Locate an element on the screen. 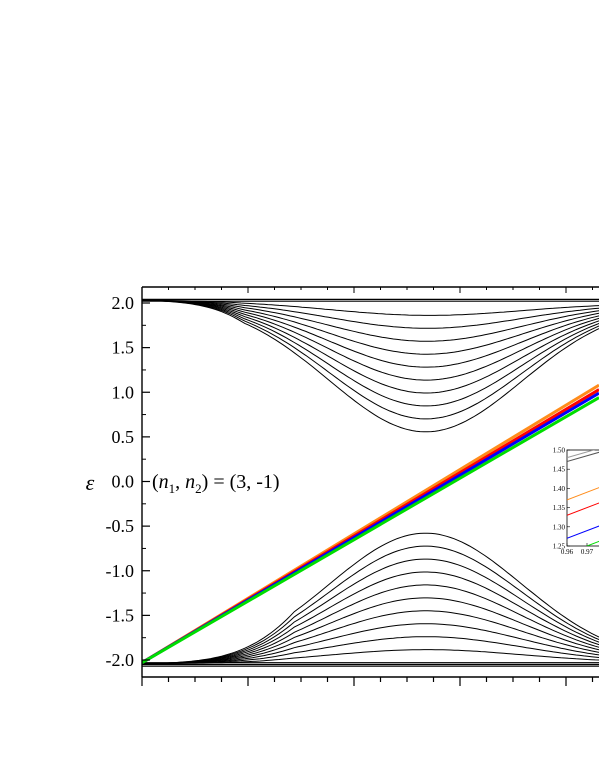 This screenshot has height=776, width=599. inset-y-tick-label: 1.30 is located at coordinates (559, 527).